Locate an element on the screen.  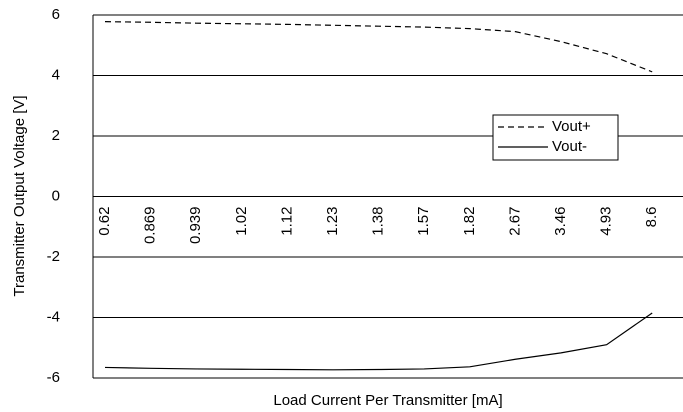
x-tick-label: 3.46 is located at coordinates (560, 221).